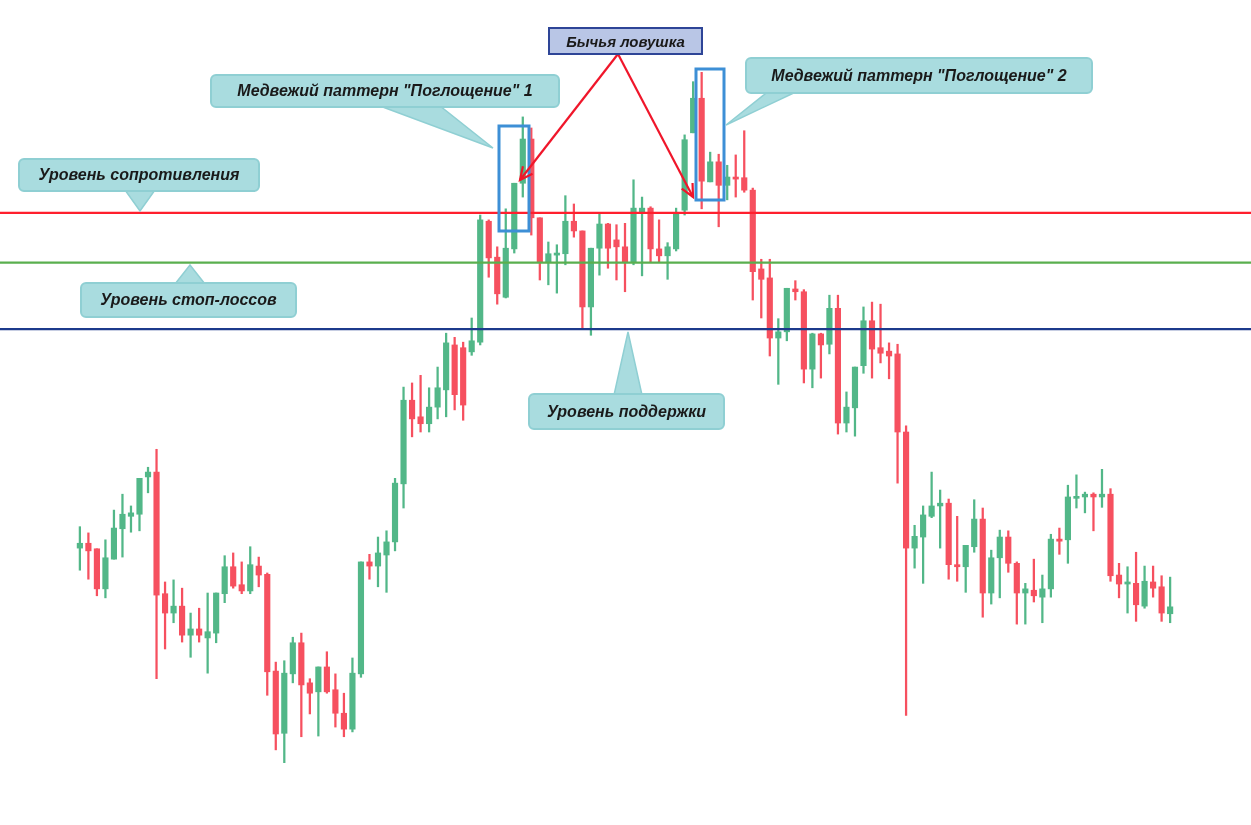  I want to click on annotation: Медвежий паттерн "Поглощение" 1, so click(385, 91).